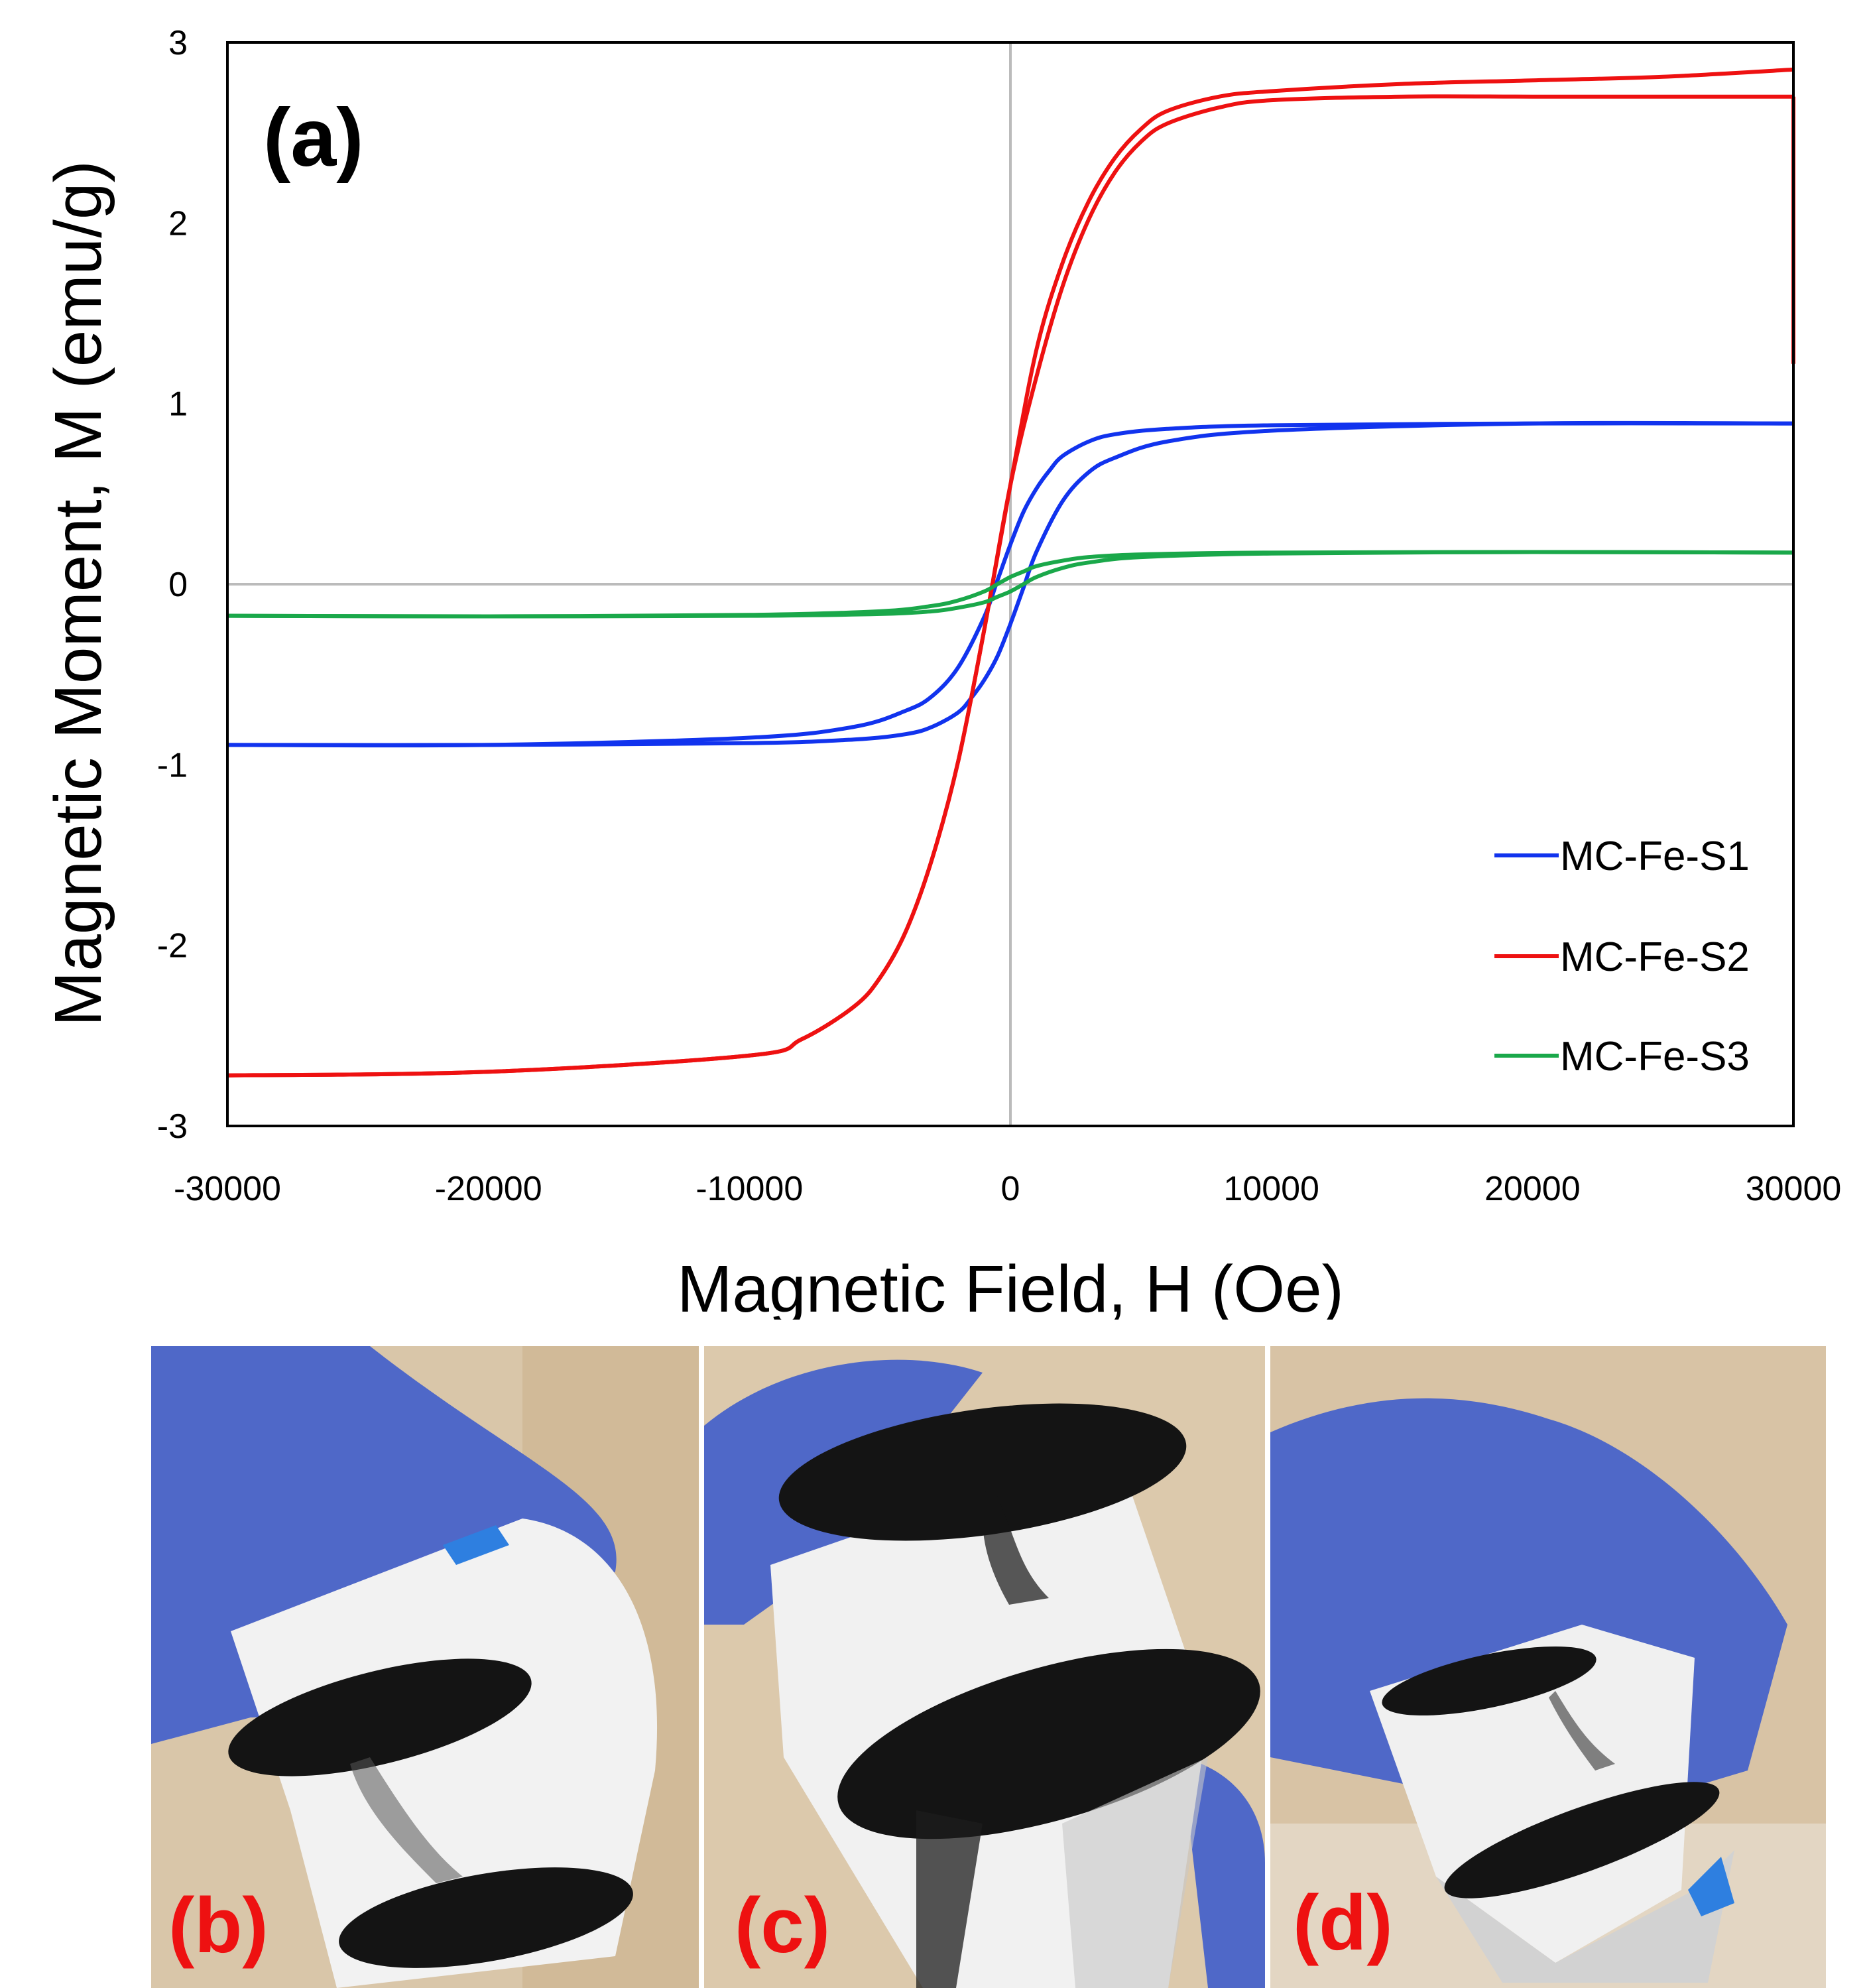  I want to click on photo-c: (c), so click(984, 1667).